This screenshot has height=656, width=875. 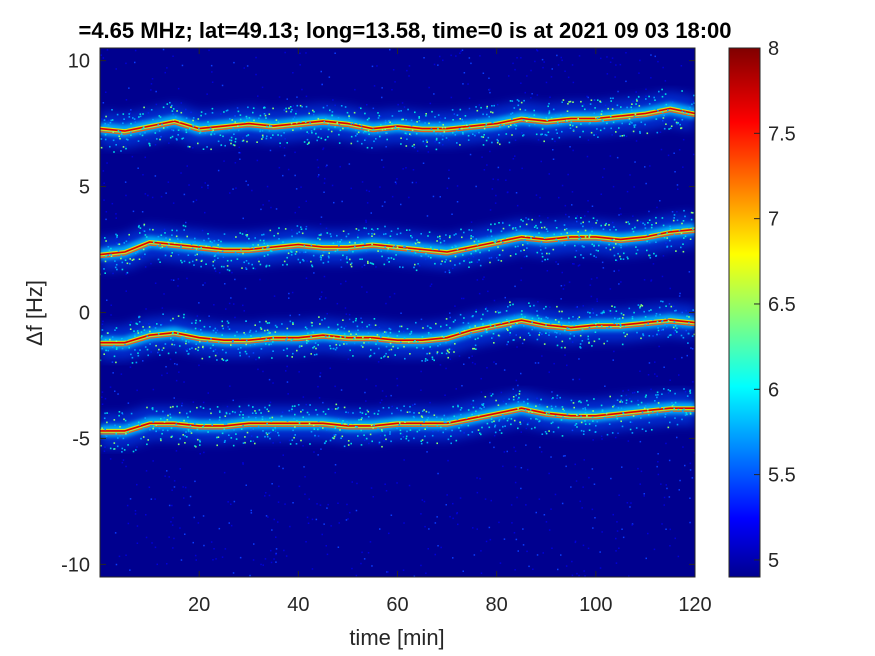 What do you see at coordinates (75, 565) in the screenshot?
I see `y-tick-label: -10` at bounding box center [75, 565].